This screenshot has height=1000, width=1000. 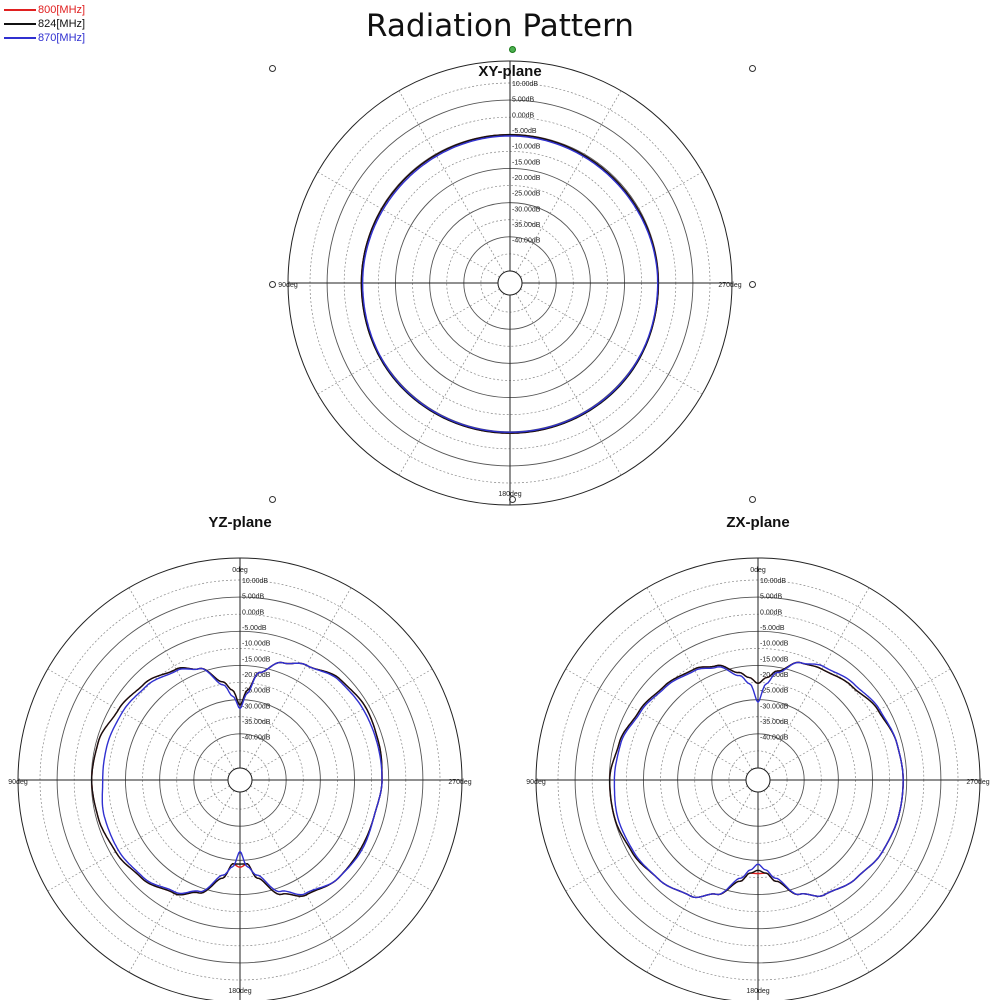 What do you see at coordinates (500, 26) in the screenshot?
I see `figure-title: Radiation Pattern` at bounding box center [500, 26].